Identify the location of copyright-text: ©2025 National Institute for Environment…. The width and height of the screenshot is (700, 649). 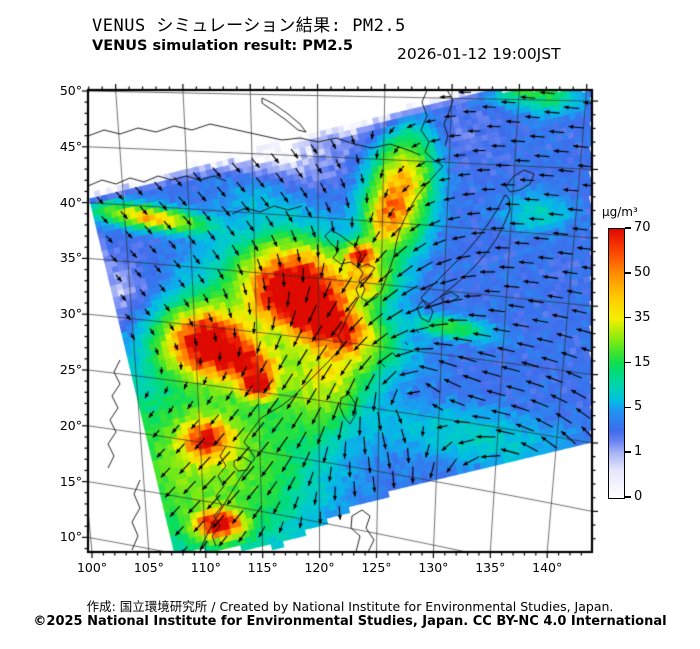
(350, 621).